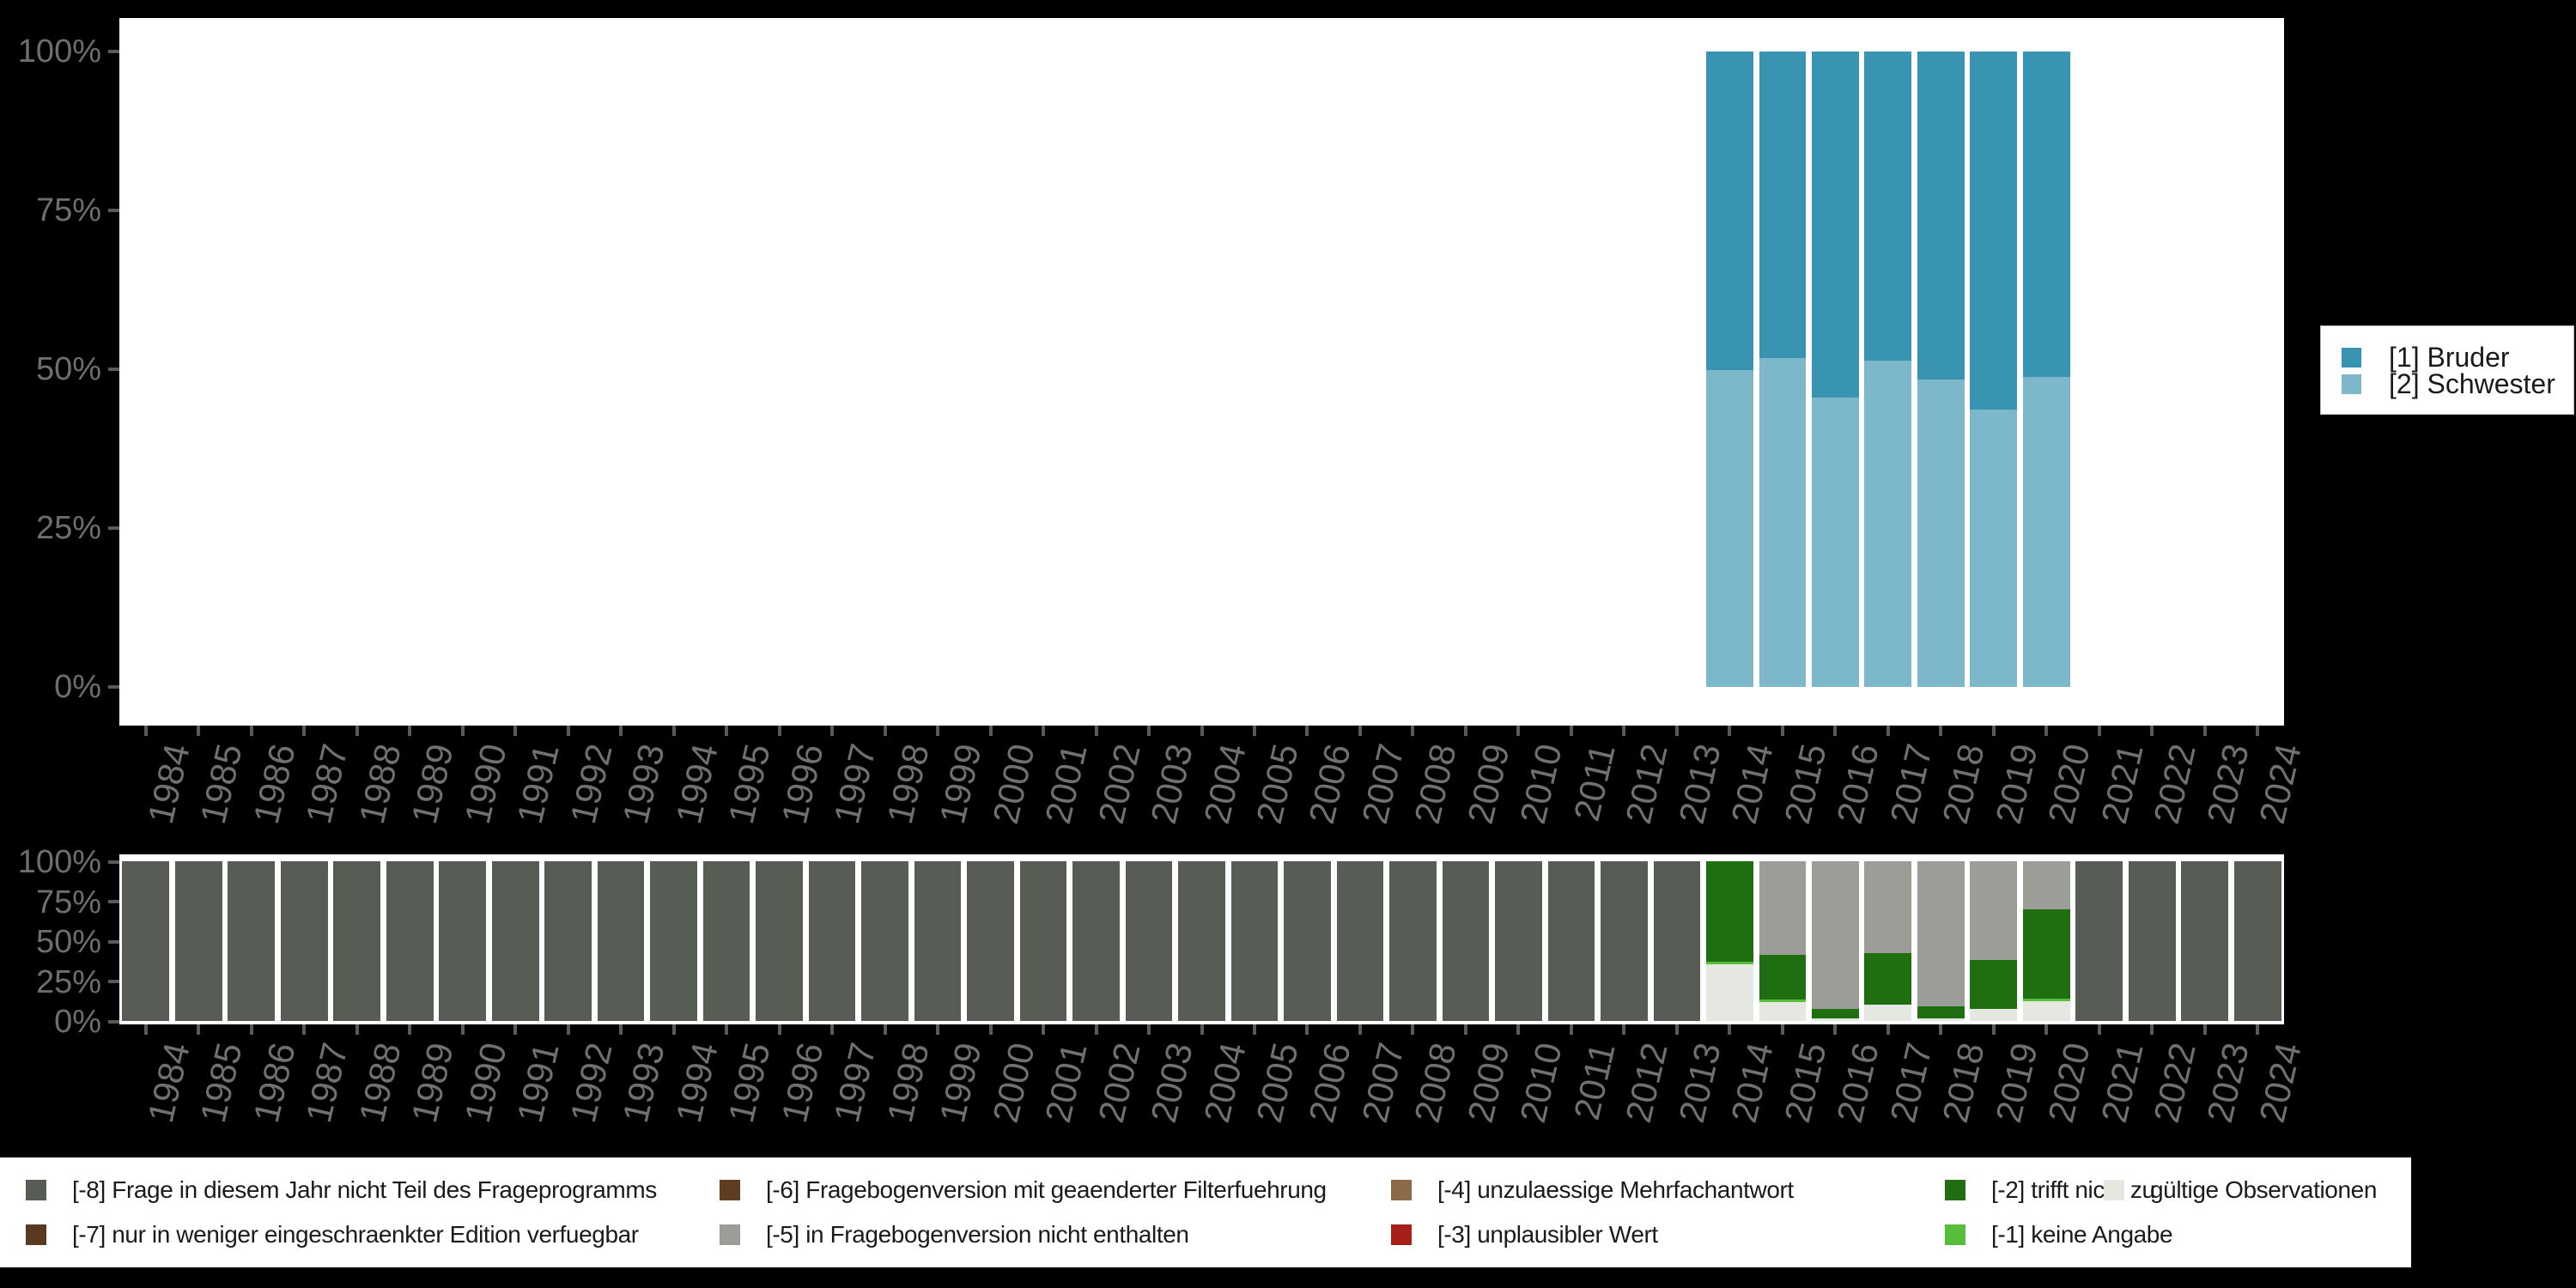 This screenshot has height=1288, width=2576. What do you see at coordinates (2059, 1235) in the screenshot?
I see `legend-entry: [-1] keine Angabe` at bounding box center [2059, 1235].